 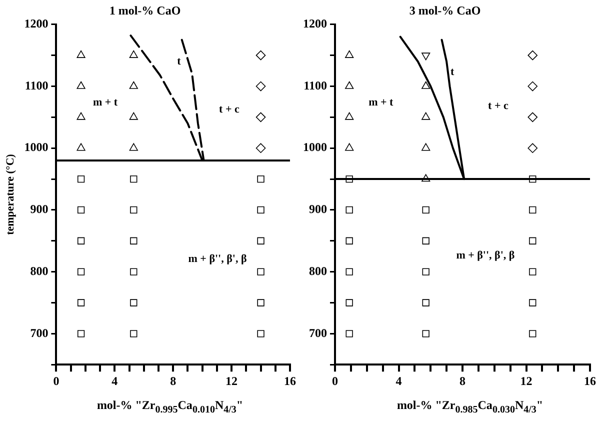 What do you see at coordinates (445, 10) in the screenshot?
I see `chart-title: 3 mol-% CaO` at bounding box center [445, 10].